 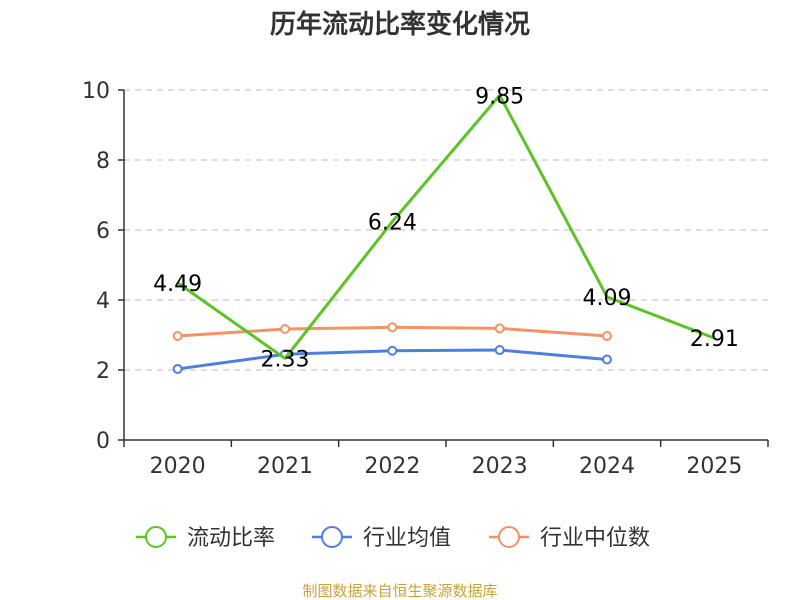 I want to click on legend: 流动比率 行业均值 行业中位数, so click(x=393, y=538).